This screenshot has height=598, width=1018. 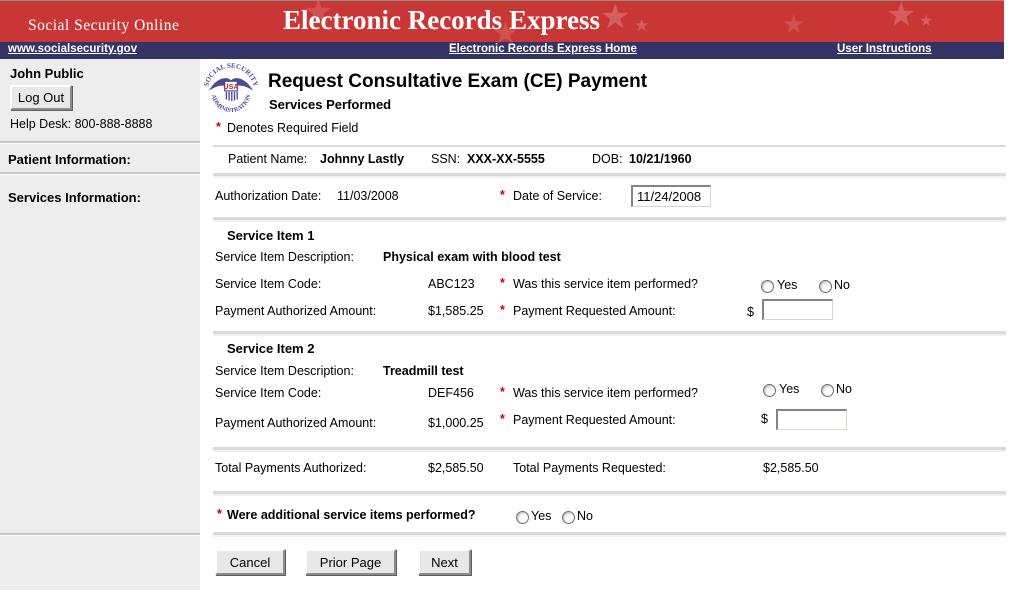 What do you see at coordinates (541, 516) in the screenshot?
I see `additional-yes-label: Yes` at bounding box center [541, 516].